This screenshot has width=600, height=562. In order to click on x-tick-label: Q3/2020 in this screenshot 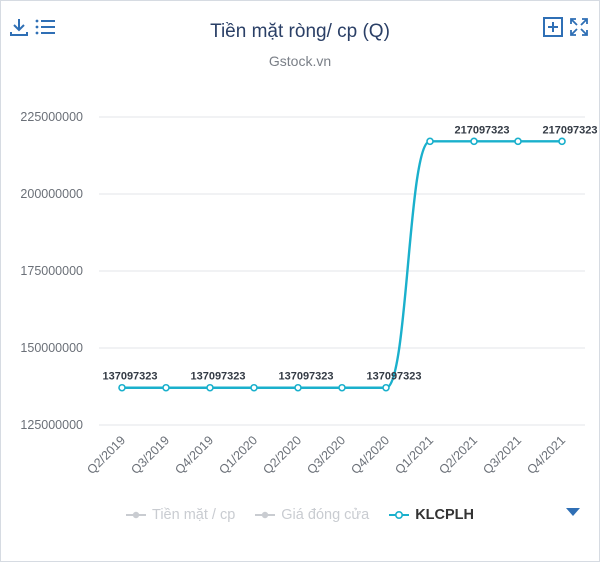, I will do `click(326, 455)`.